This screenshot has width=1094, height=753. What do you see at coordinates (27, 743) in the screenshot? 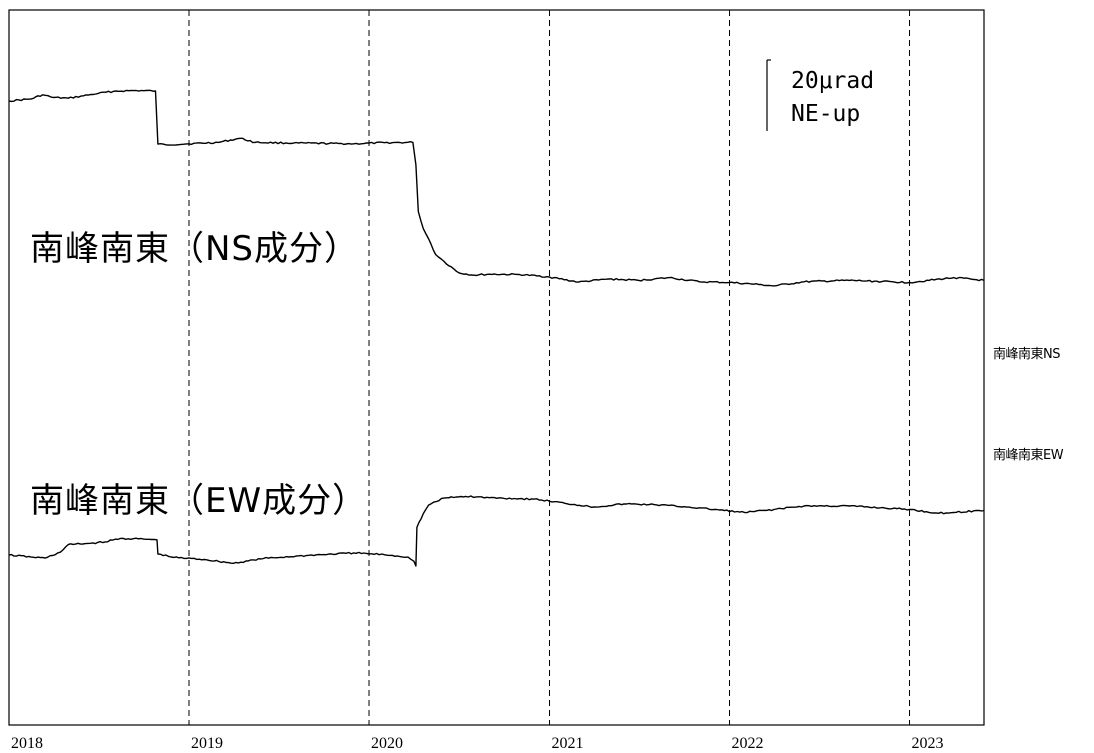
I see `x-tick-2018: 2018` at bounding box center [27, 743].